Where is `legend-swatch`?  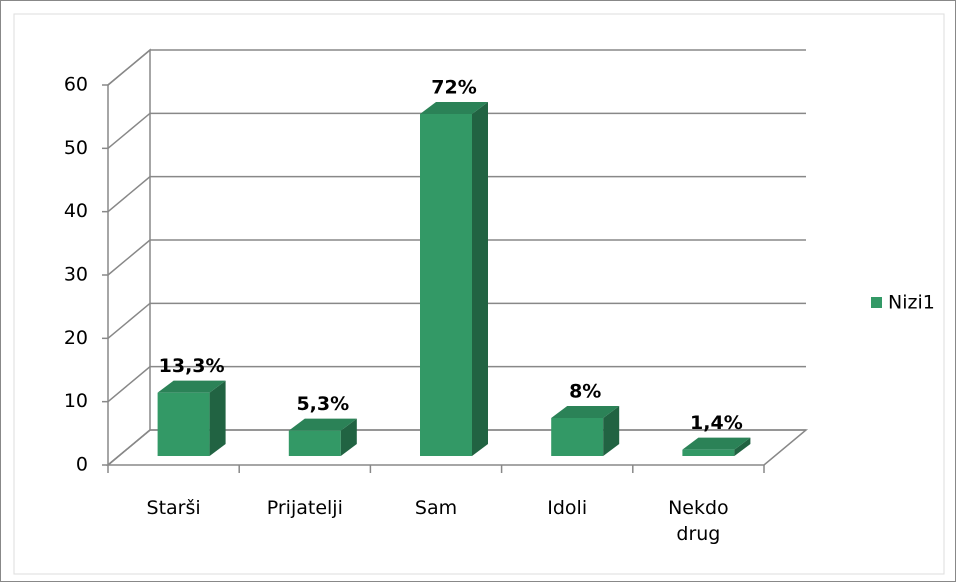
legend-swatch is located at coordinates (876, 302).